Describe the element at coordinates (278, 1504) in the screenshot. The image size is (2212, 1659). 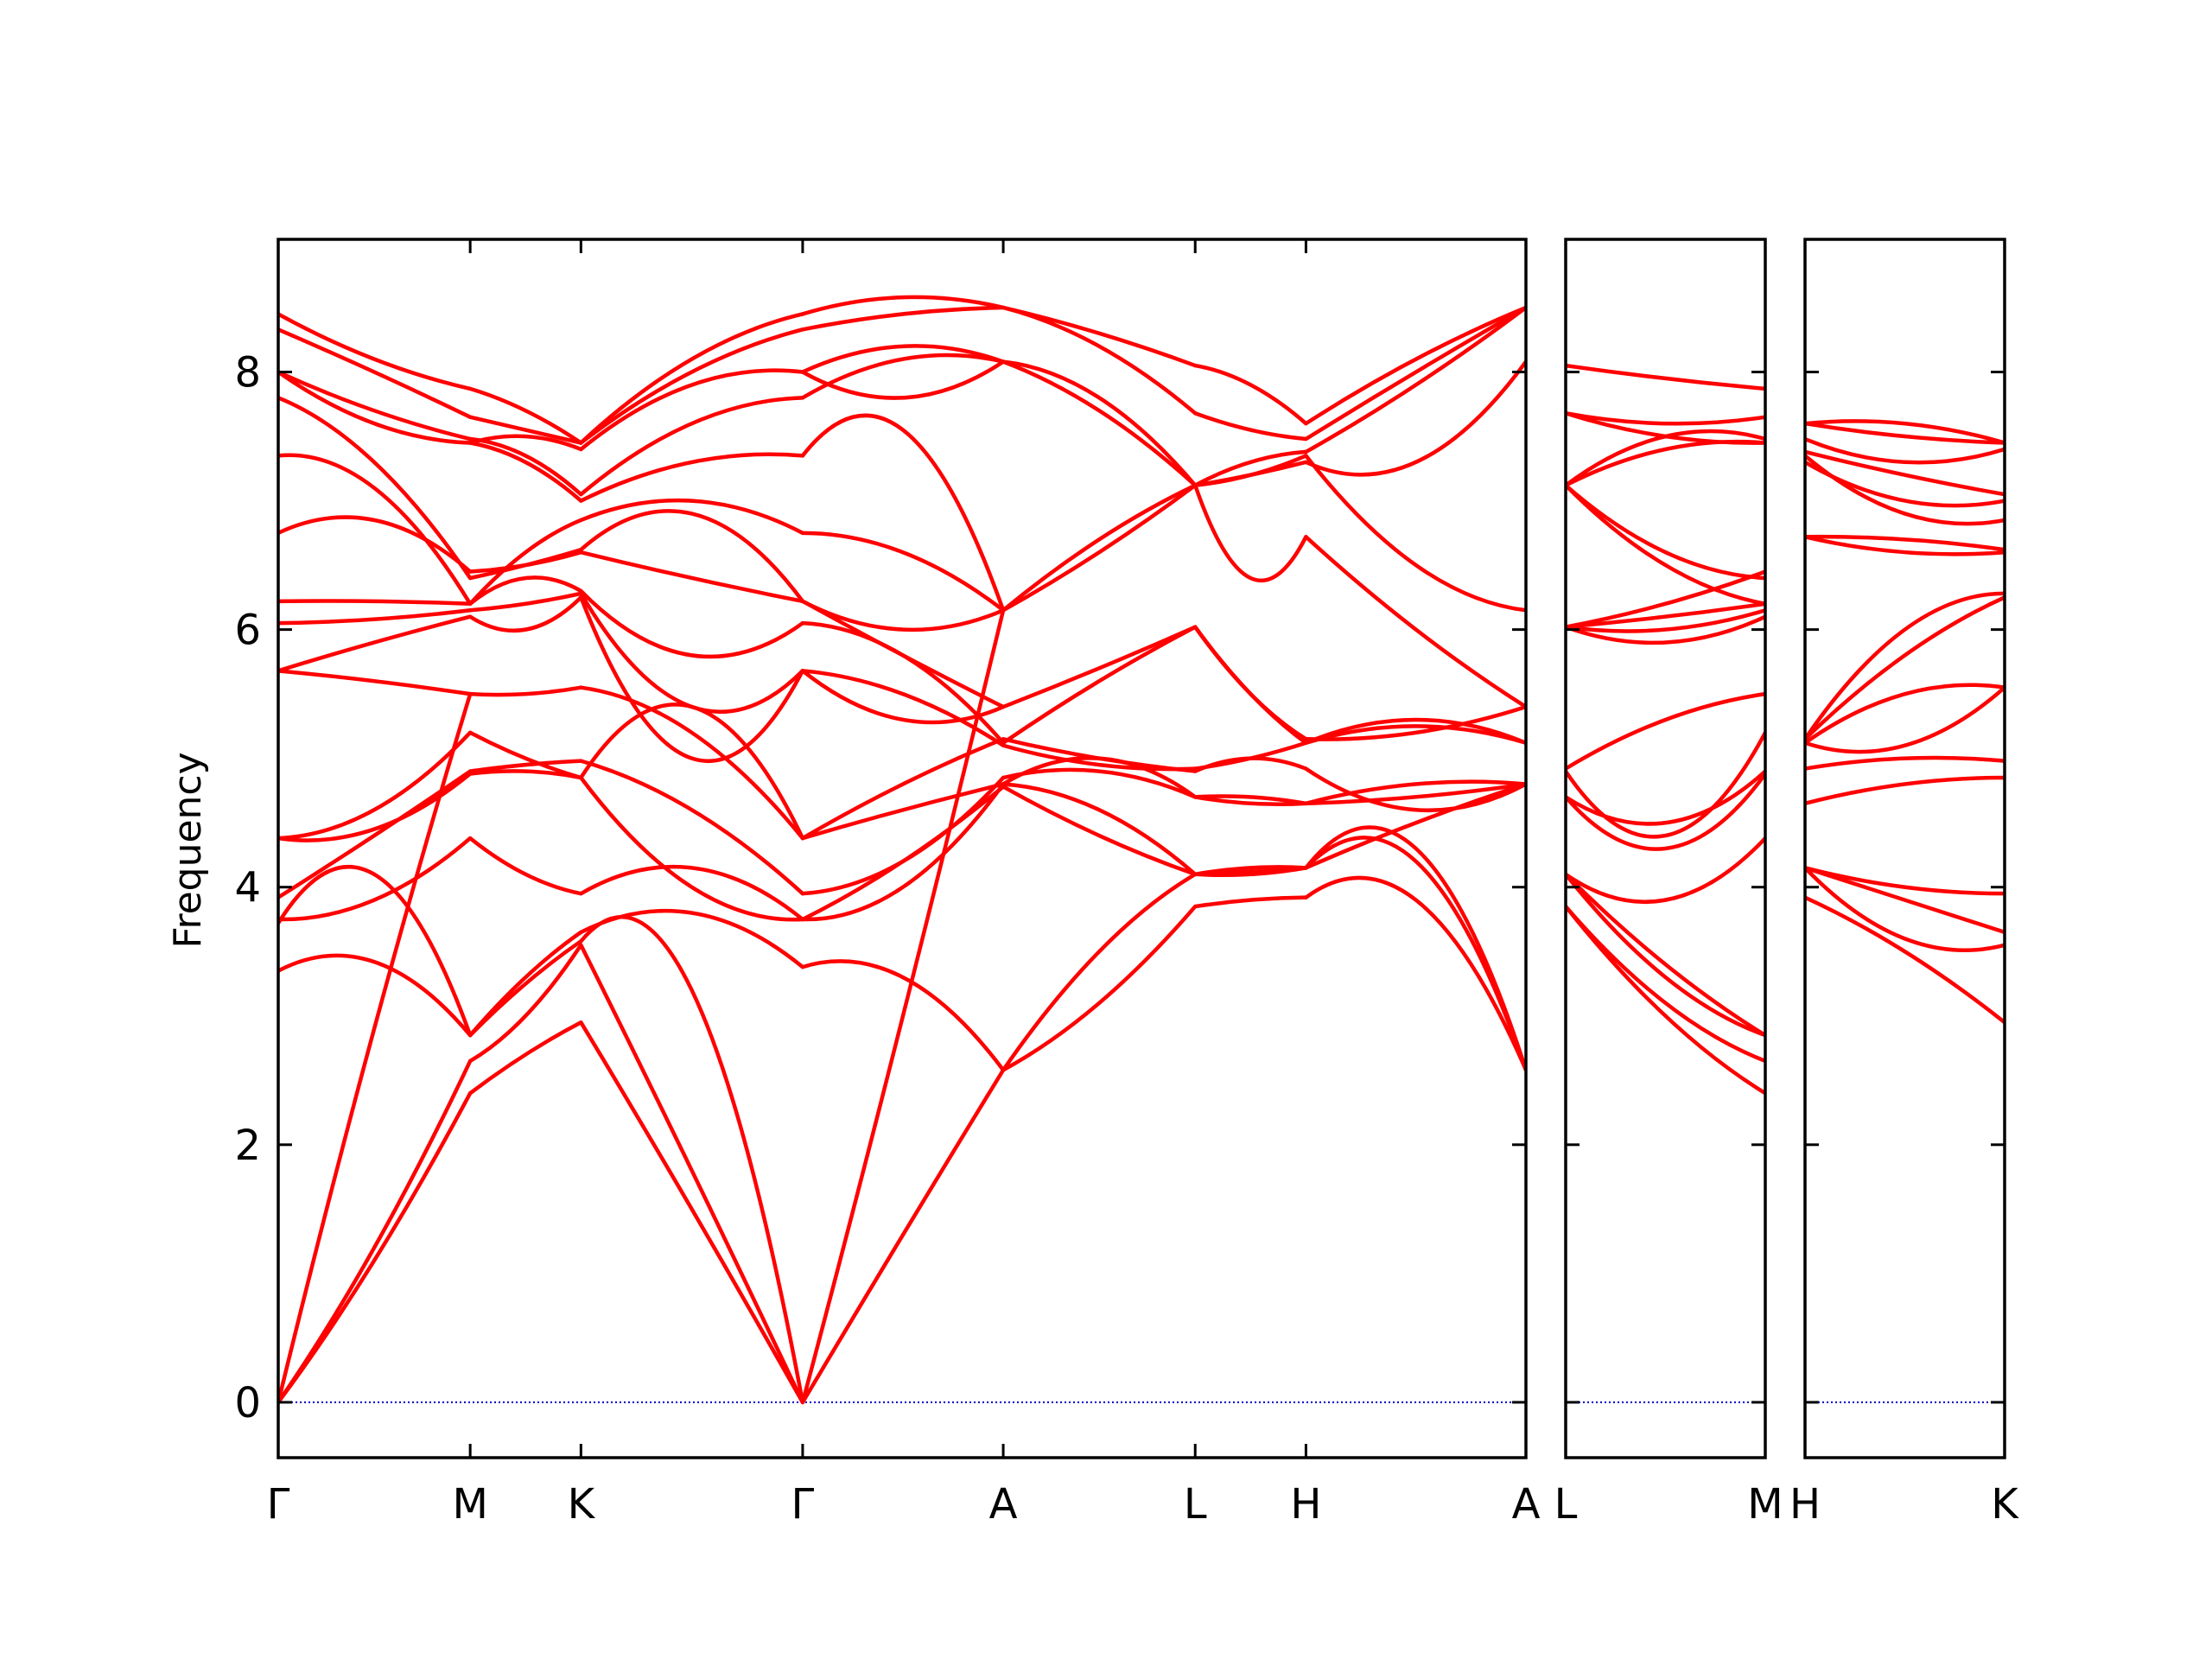
I see `x-tick-label: Γ` at that location.